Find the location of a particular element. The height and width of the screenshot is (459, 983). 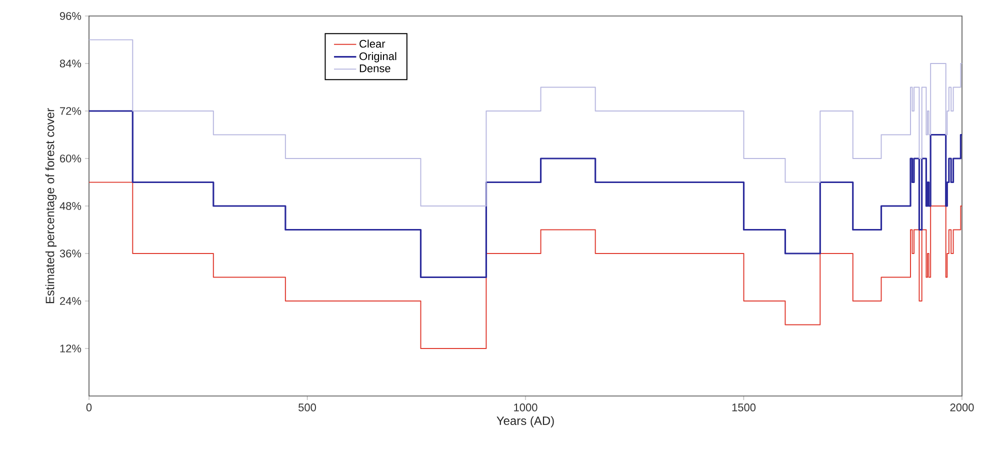

x-tick-label: 1000 is located at coordinates (526, 408).